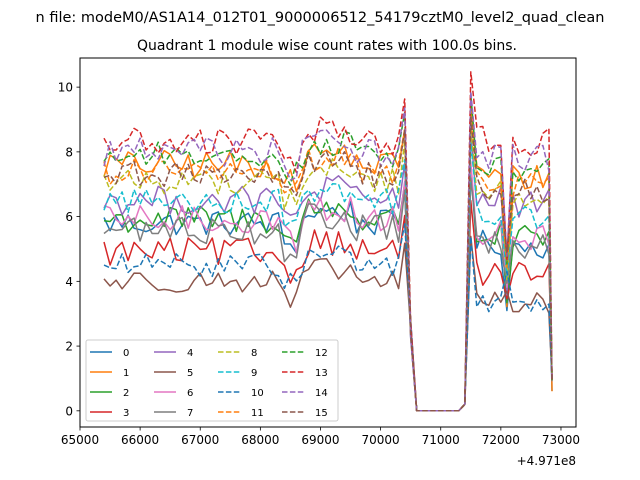 This screenshot has width=640, height=480. I want to click on legend-label-7: 7, so click(190, 413).